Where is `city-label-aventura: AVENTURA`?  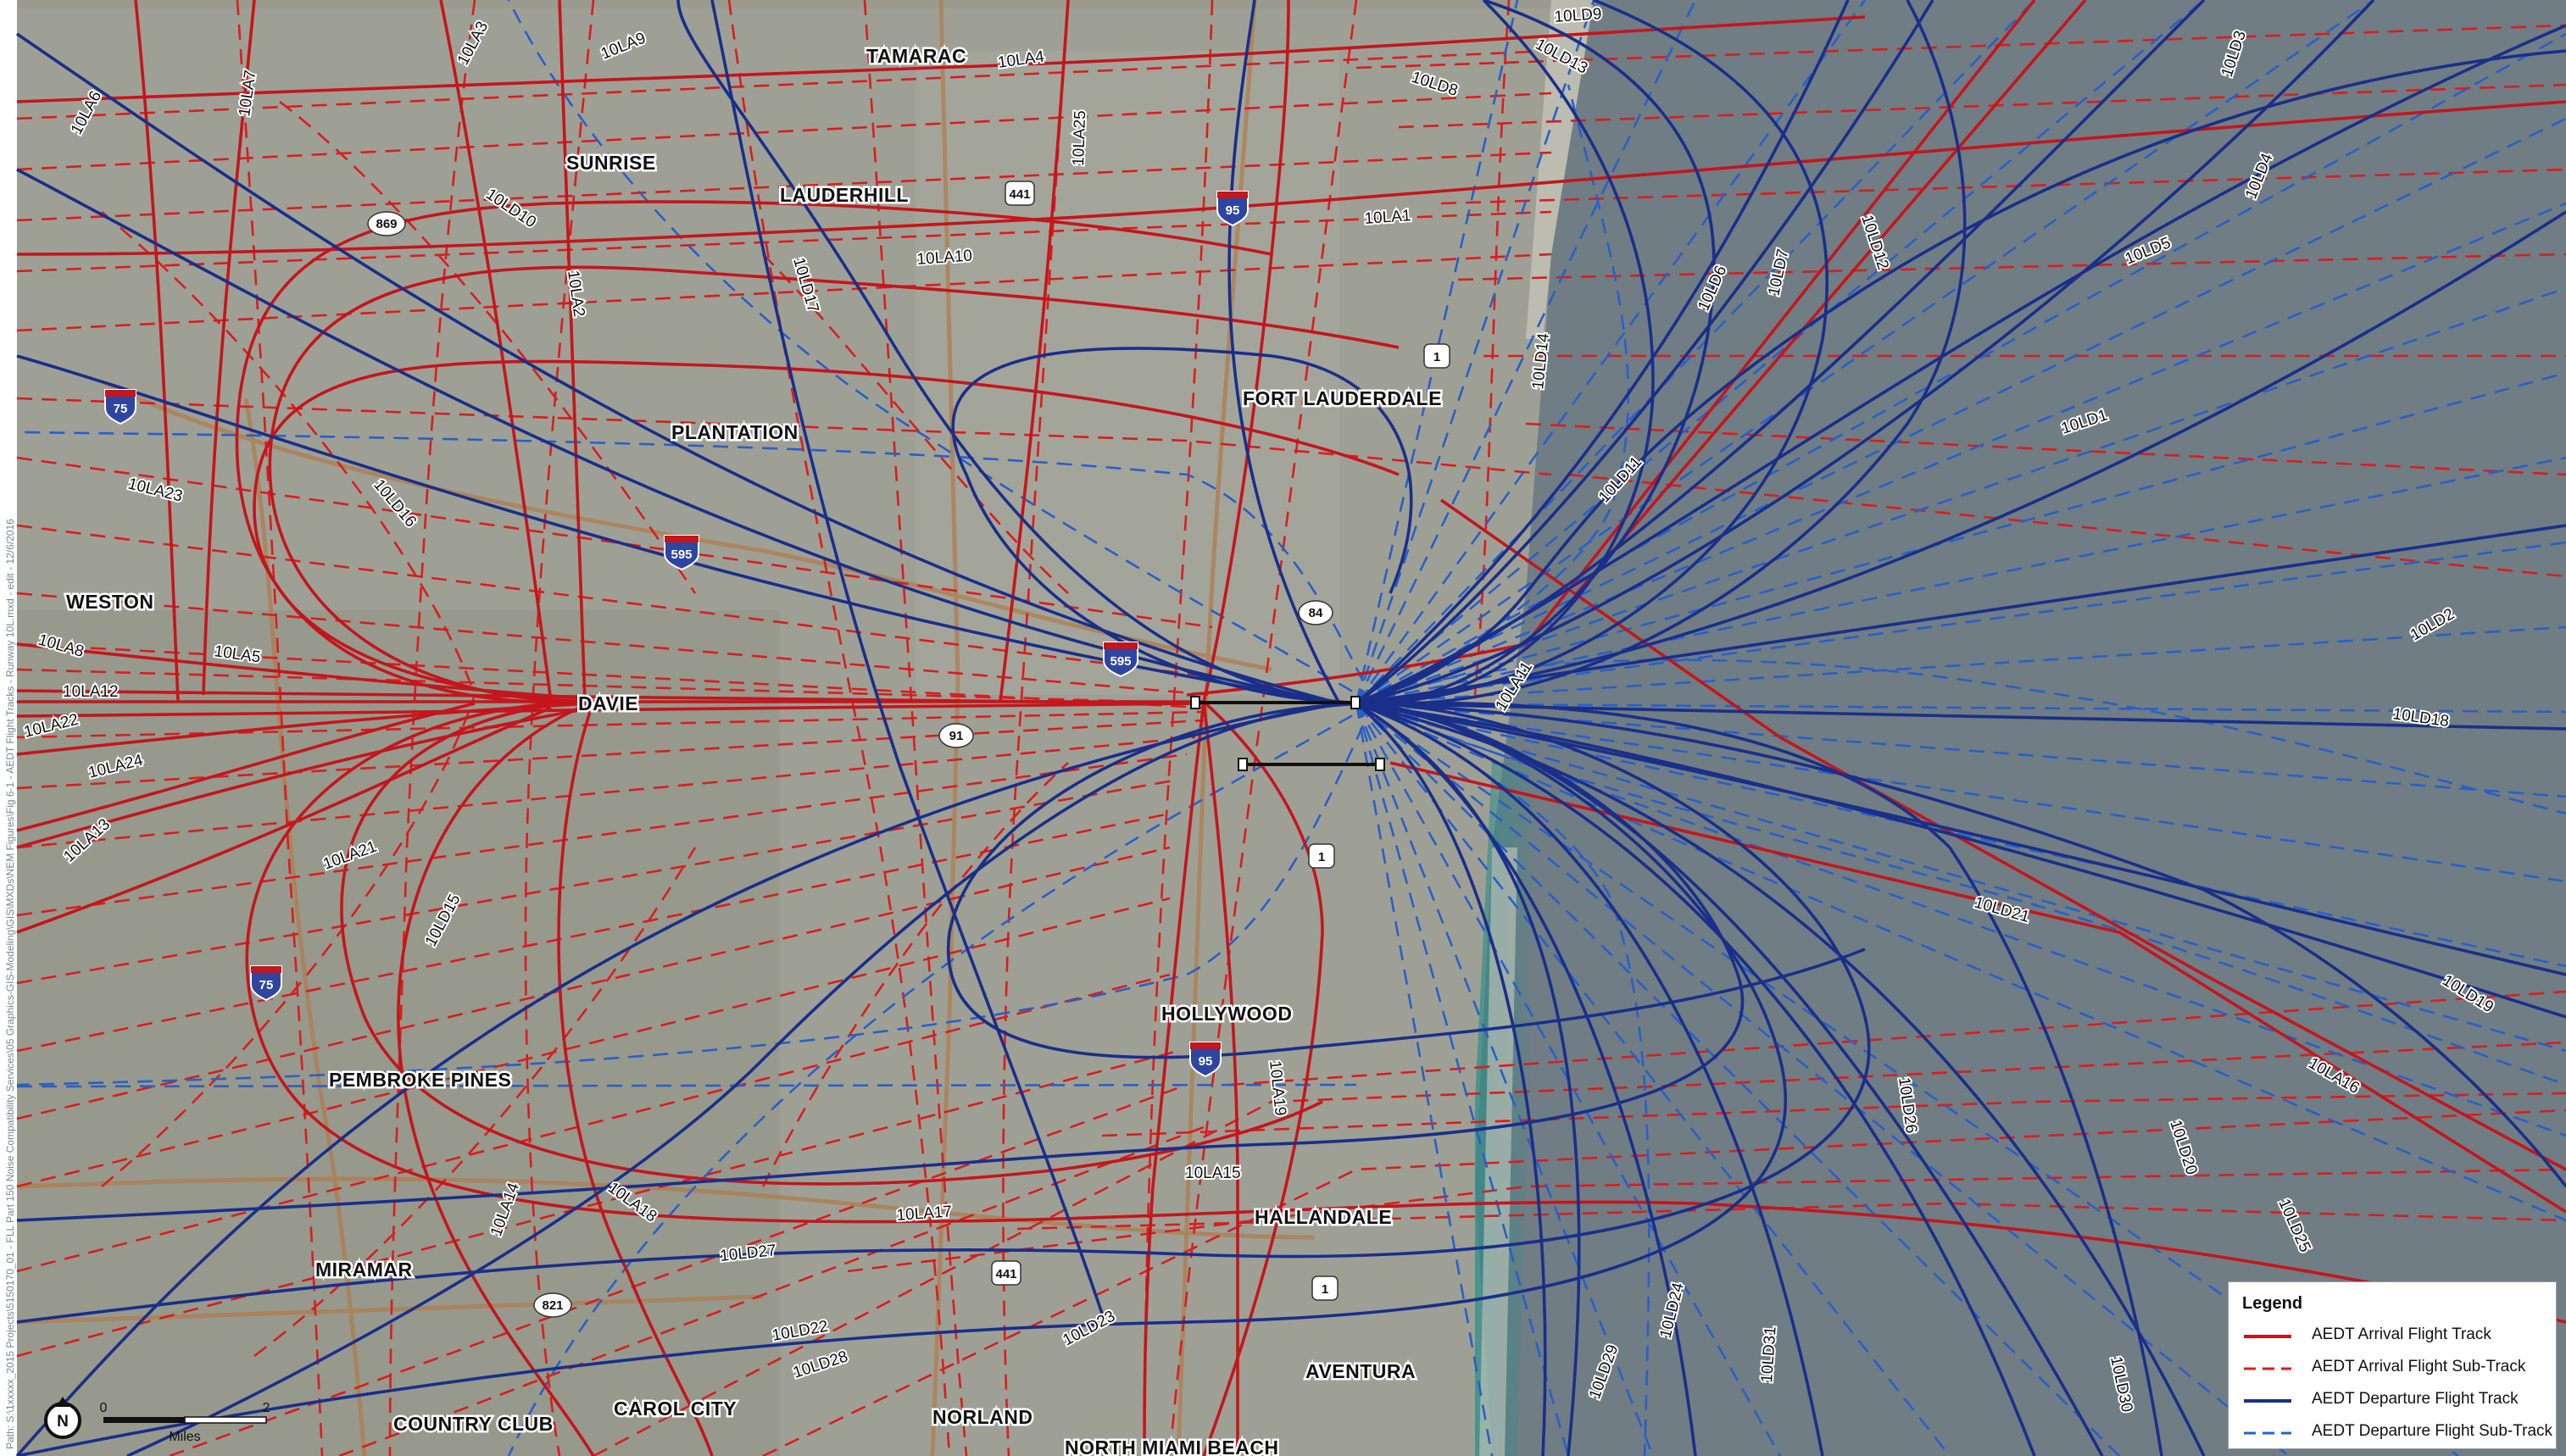 city-label-aventura: AVENTURA is located at coordinates (1360, 1371).